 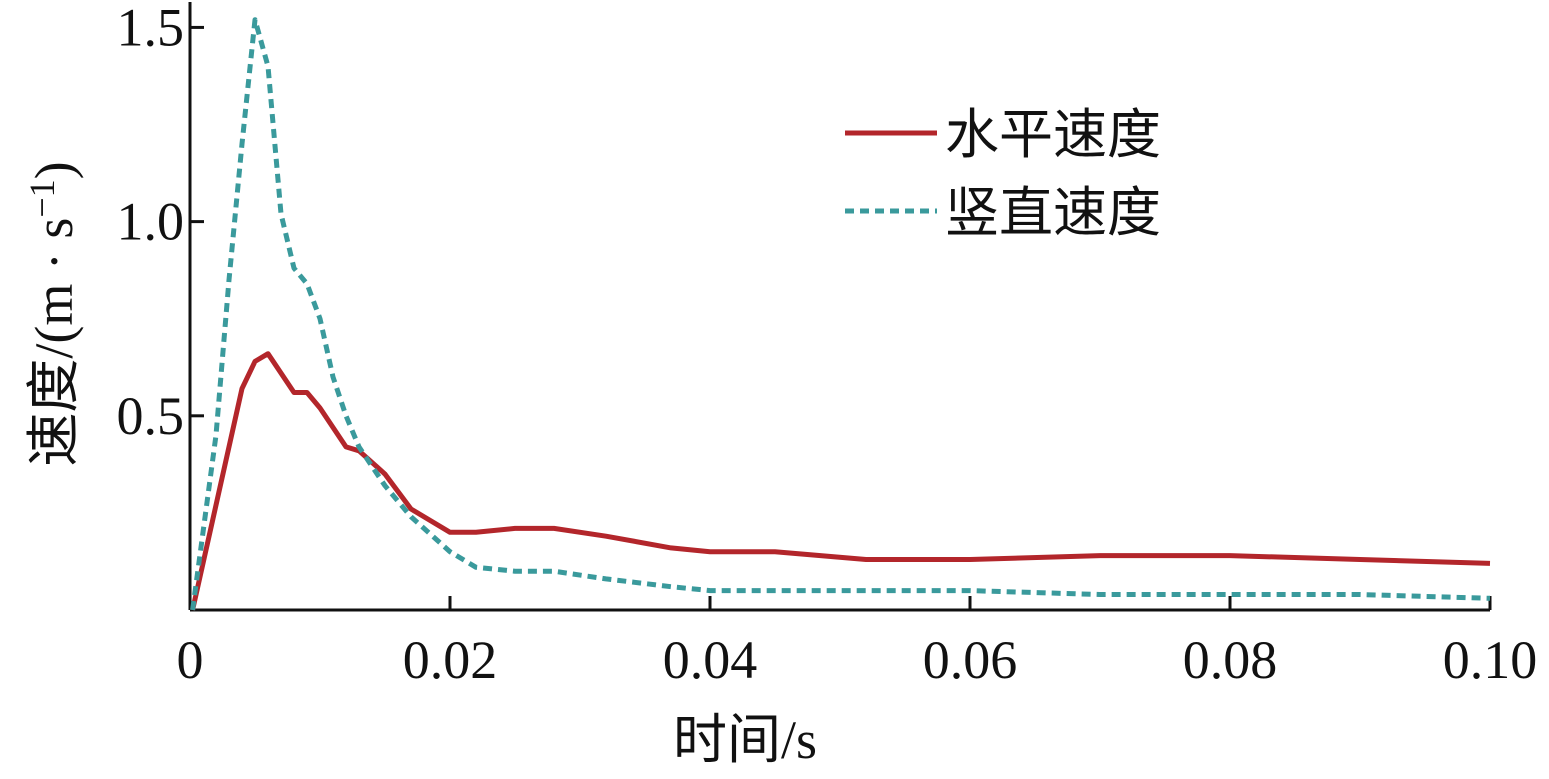 I want to click on y-axis-title-suffix: ), so click(x=54, y=170).